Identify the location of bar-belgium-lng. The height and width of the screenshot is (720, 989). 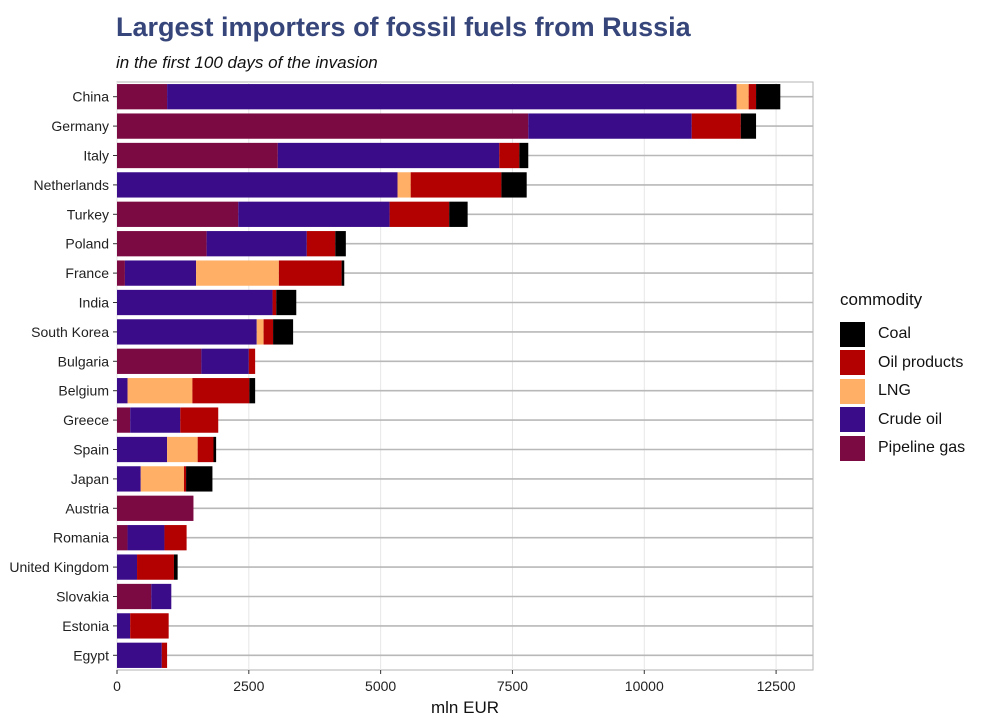
(160, 391).